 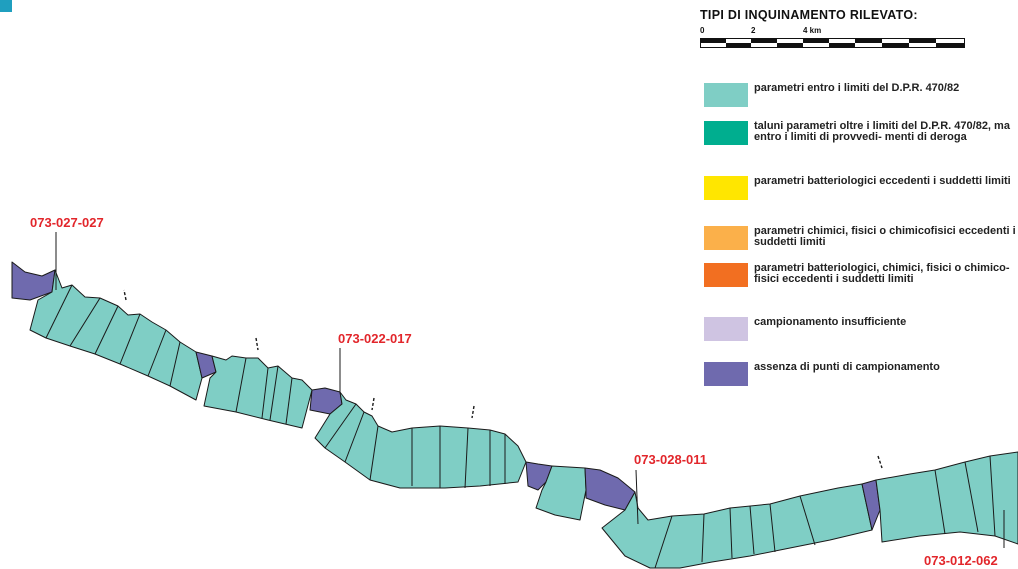 I want to click on scale-tick-label: 0, so click(x=702, y=30).